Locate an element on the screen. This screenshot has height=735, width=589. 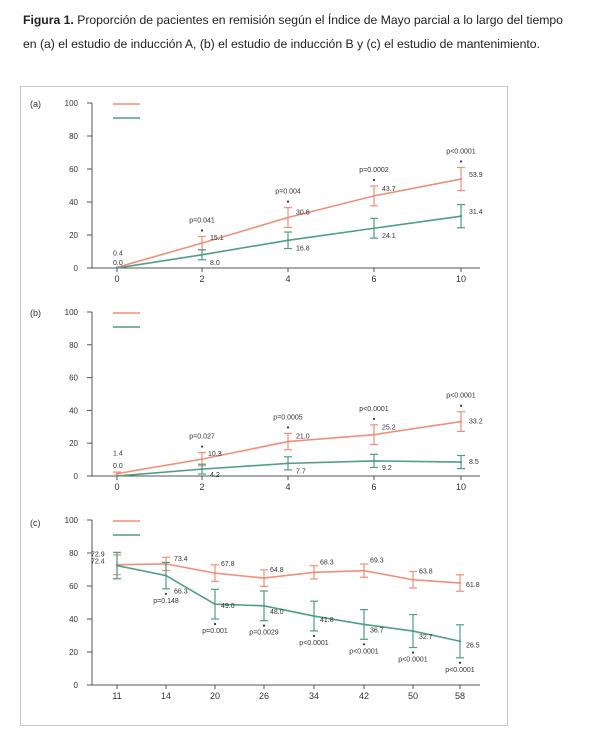
data-label: 8.0 is located at coordinates (215, 263).